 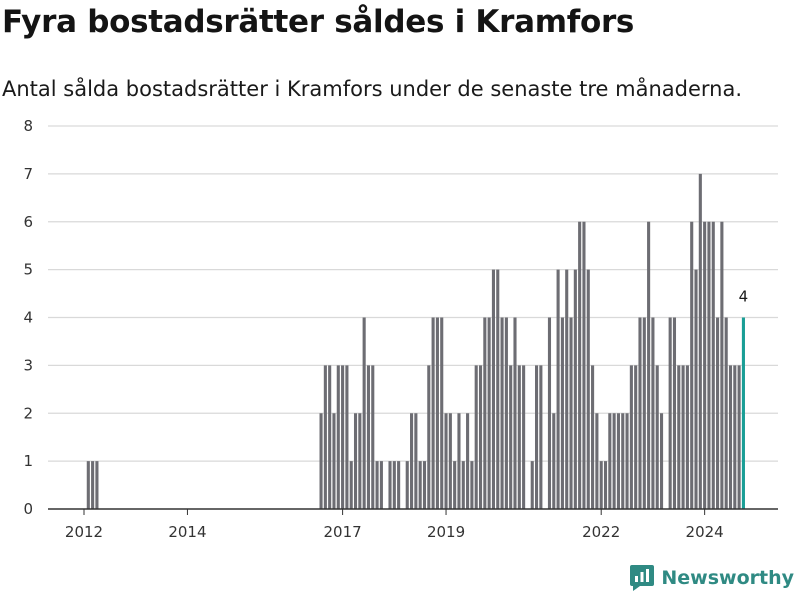 I want to click on newsworthy-logo-icon, so click(x=642, y=578).